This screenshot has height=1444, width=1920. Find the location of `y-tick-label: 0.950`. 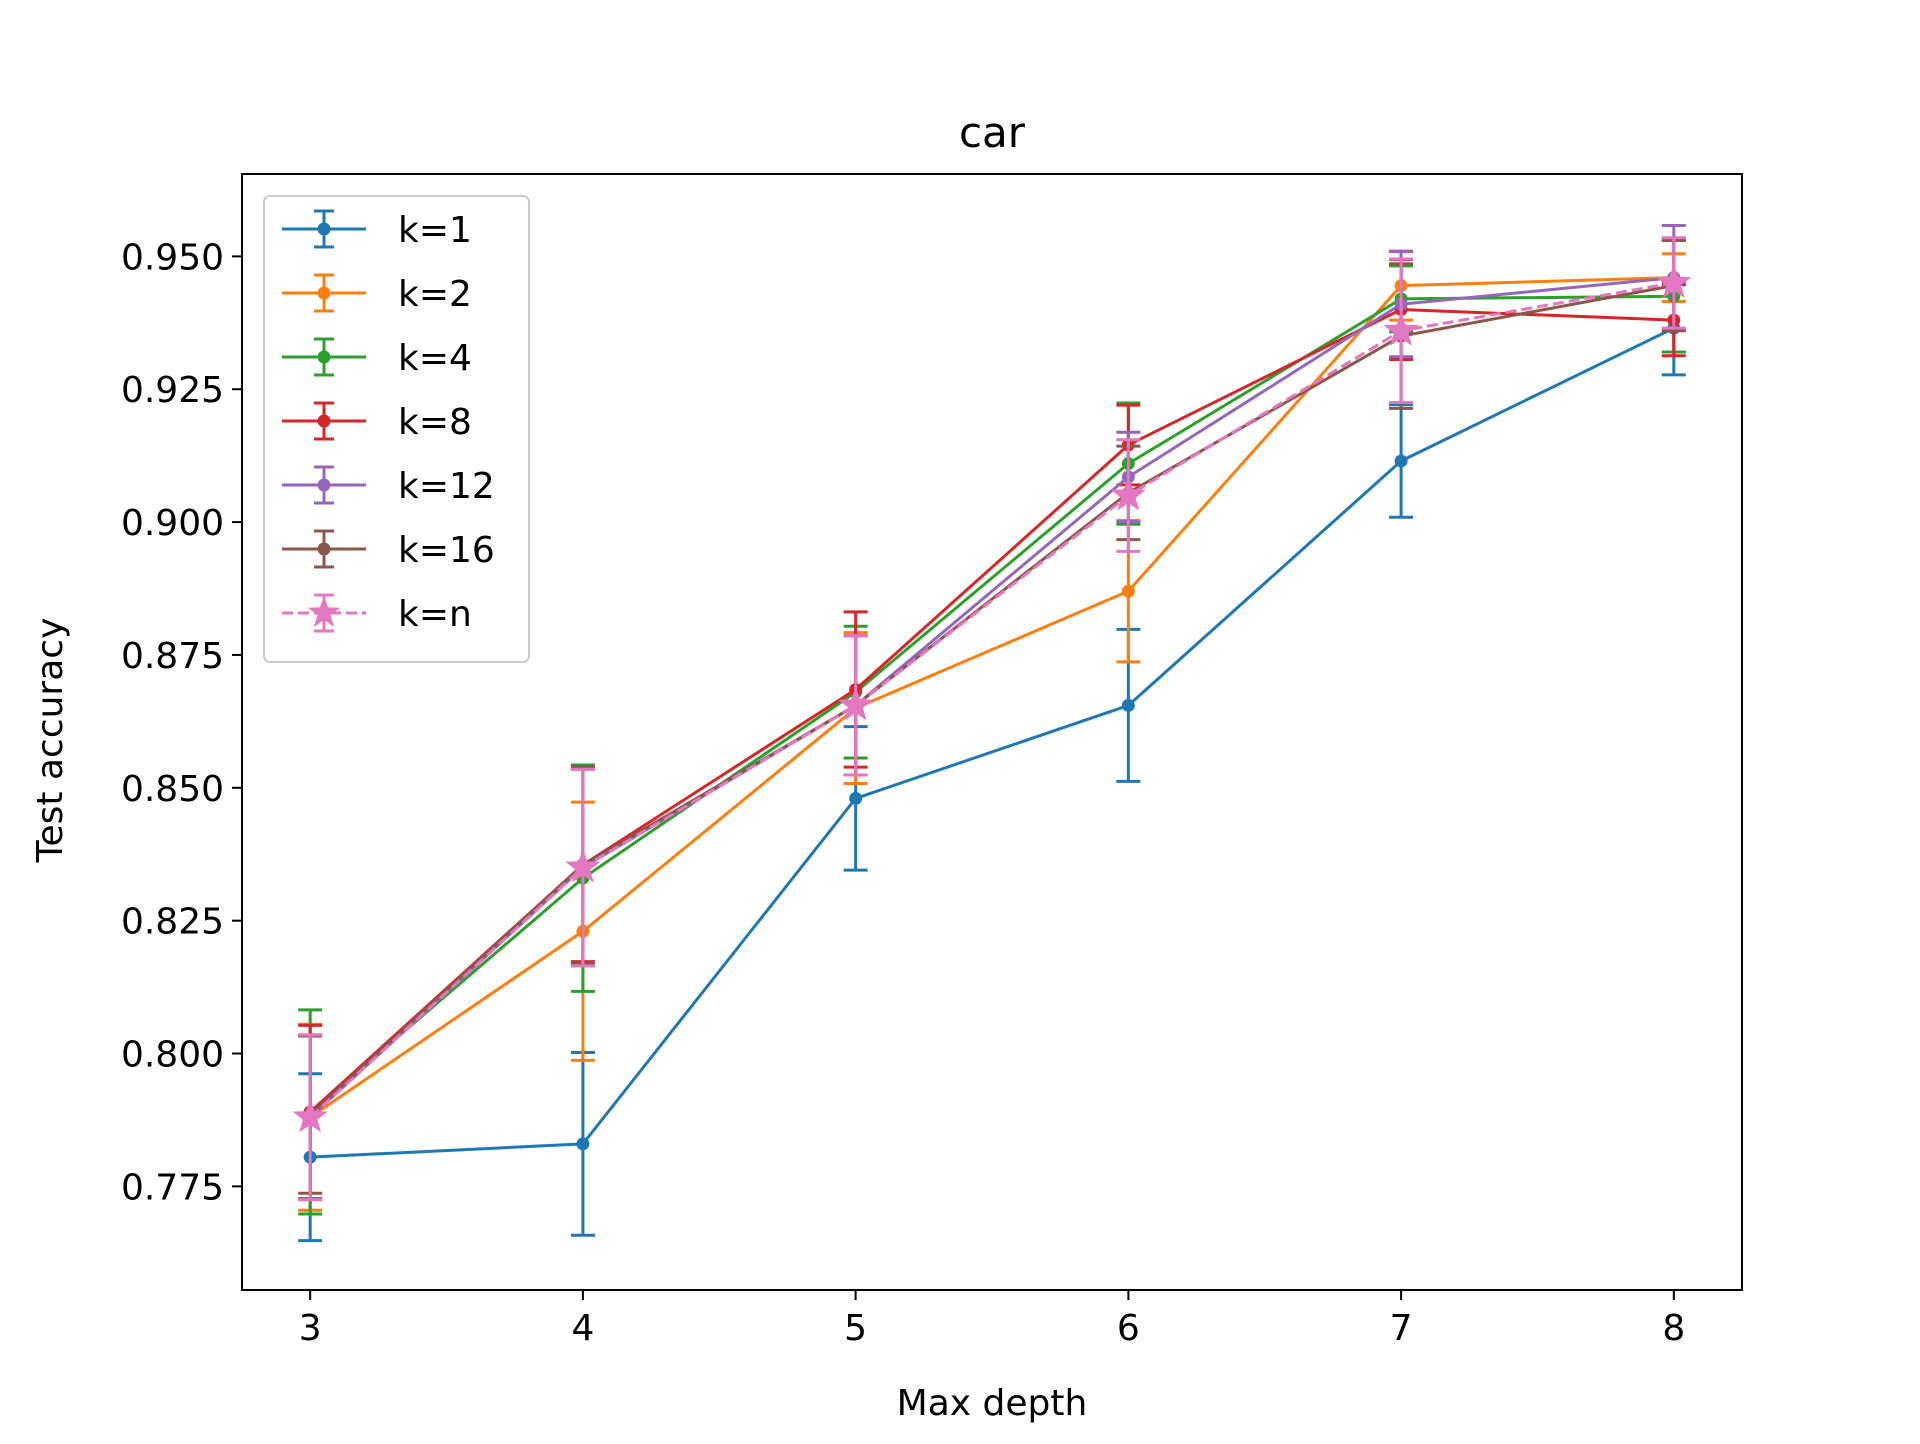

y-tick-label: 0.950 is located at coordinates (172, 257).